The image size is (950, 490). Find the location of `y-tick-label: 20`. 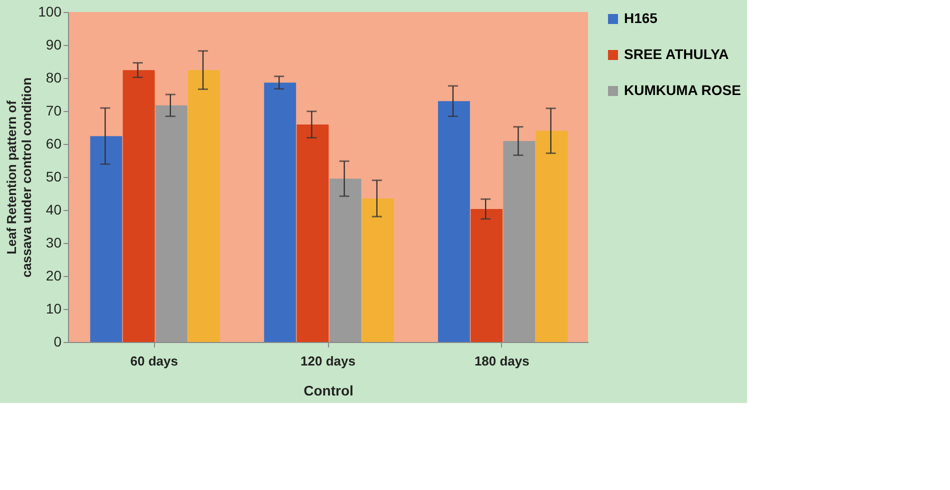

y-tick-label: 20 is located at coordinates (54, 276).